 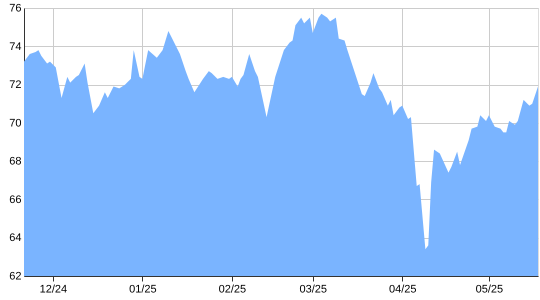 I want to click on y-tick-label: 70, so click(x=15, y=123).